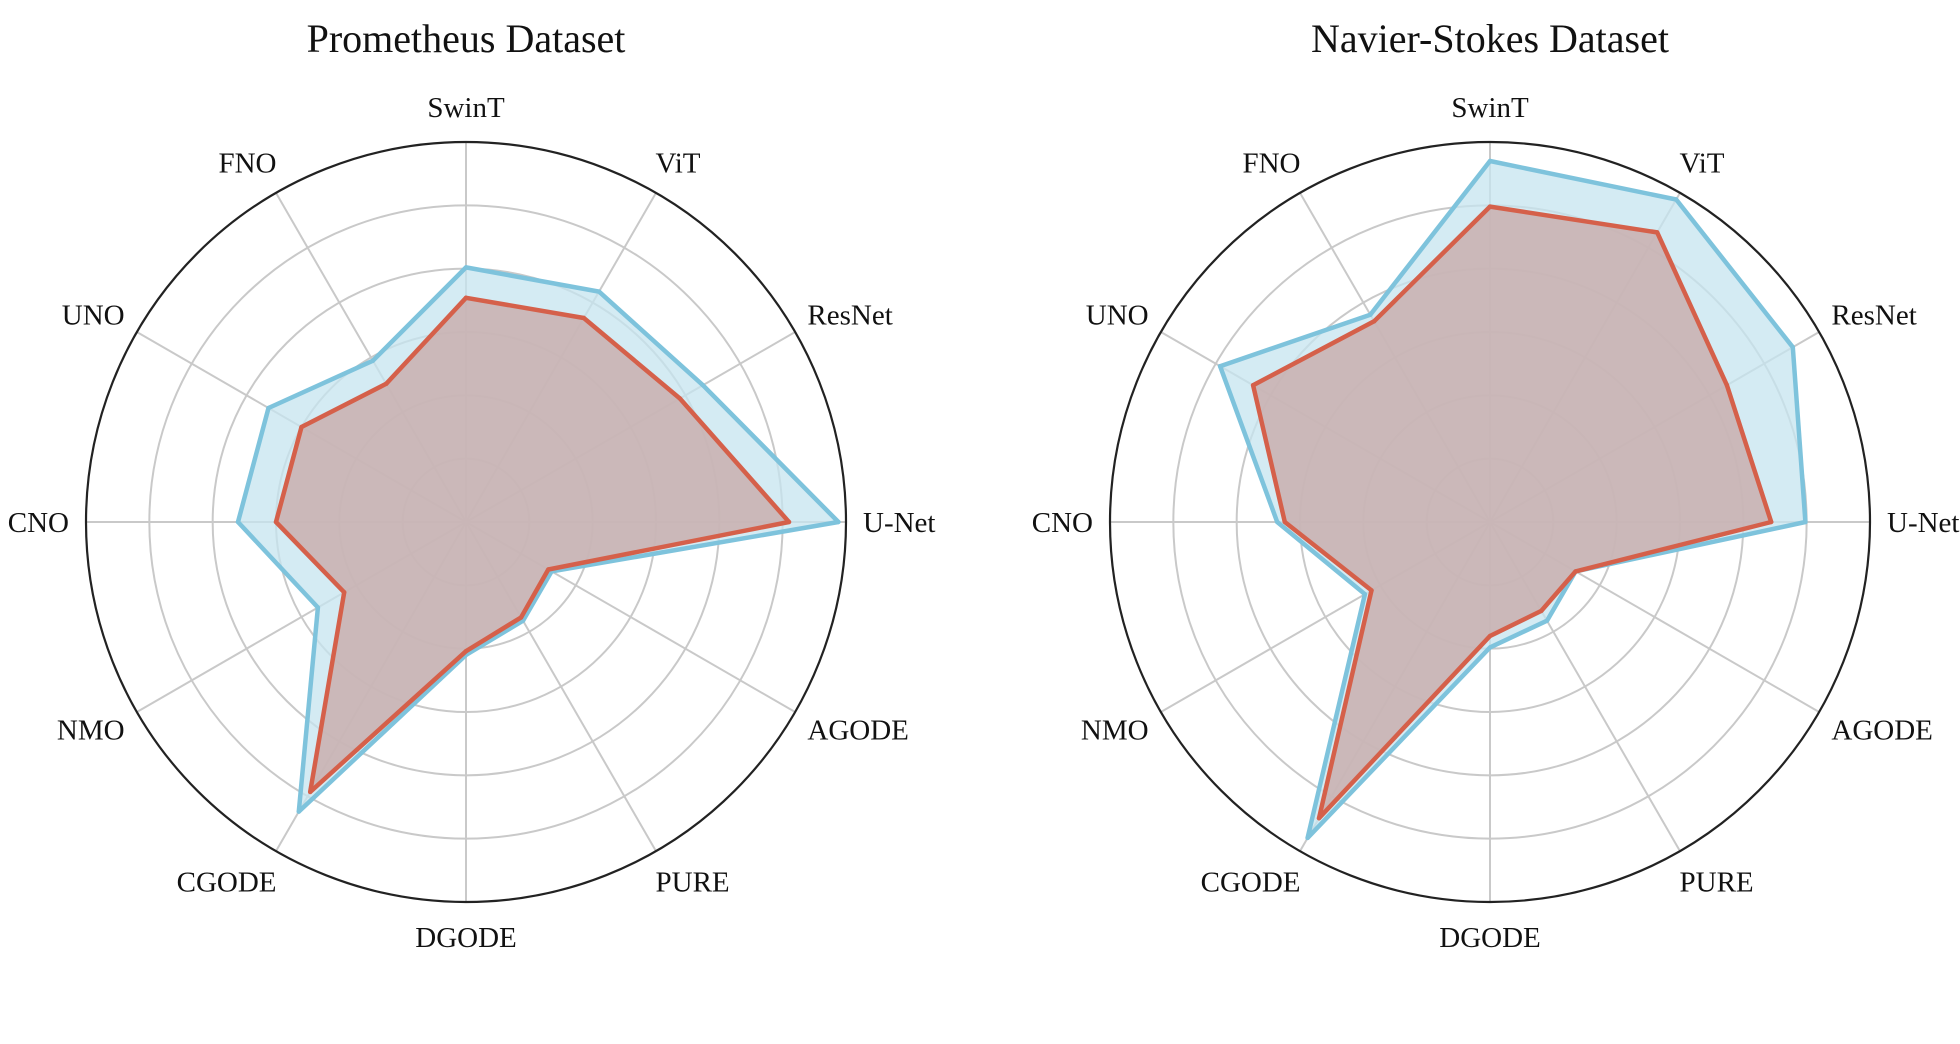  I want to click on series-1-point-dgode, so click(1490, 647).